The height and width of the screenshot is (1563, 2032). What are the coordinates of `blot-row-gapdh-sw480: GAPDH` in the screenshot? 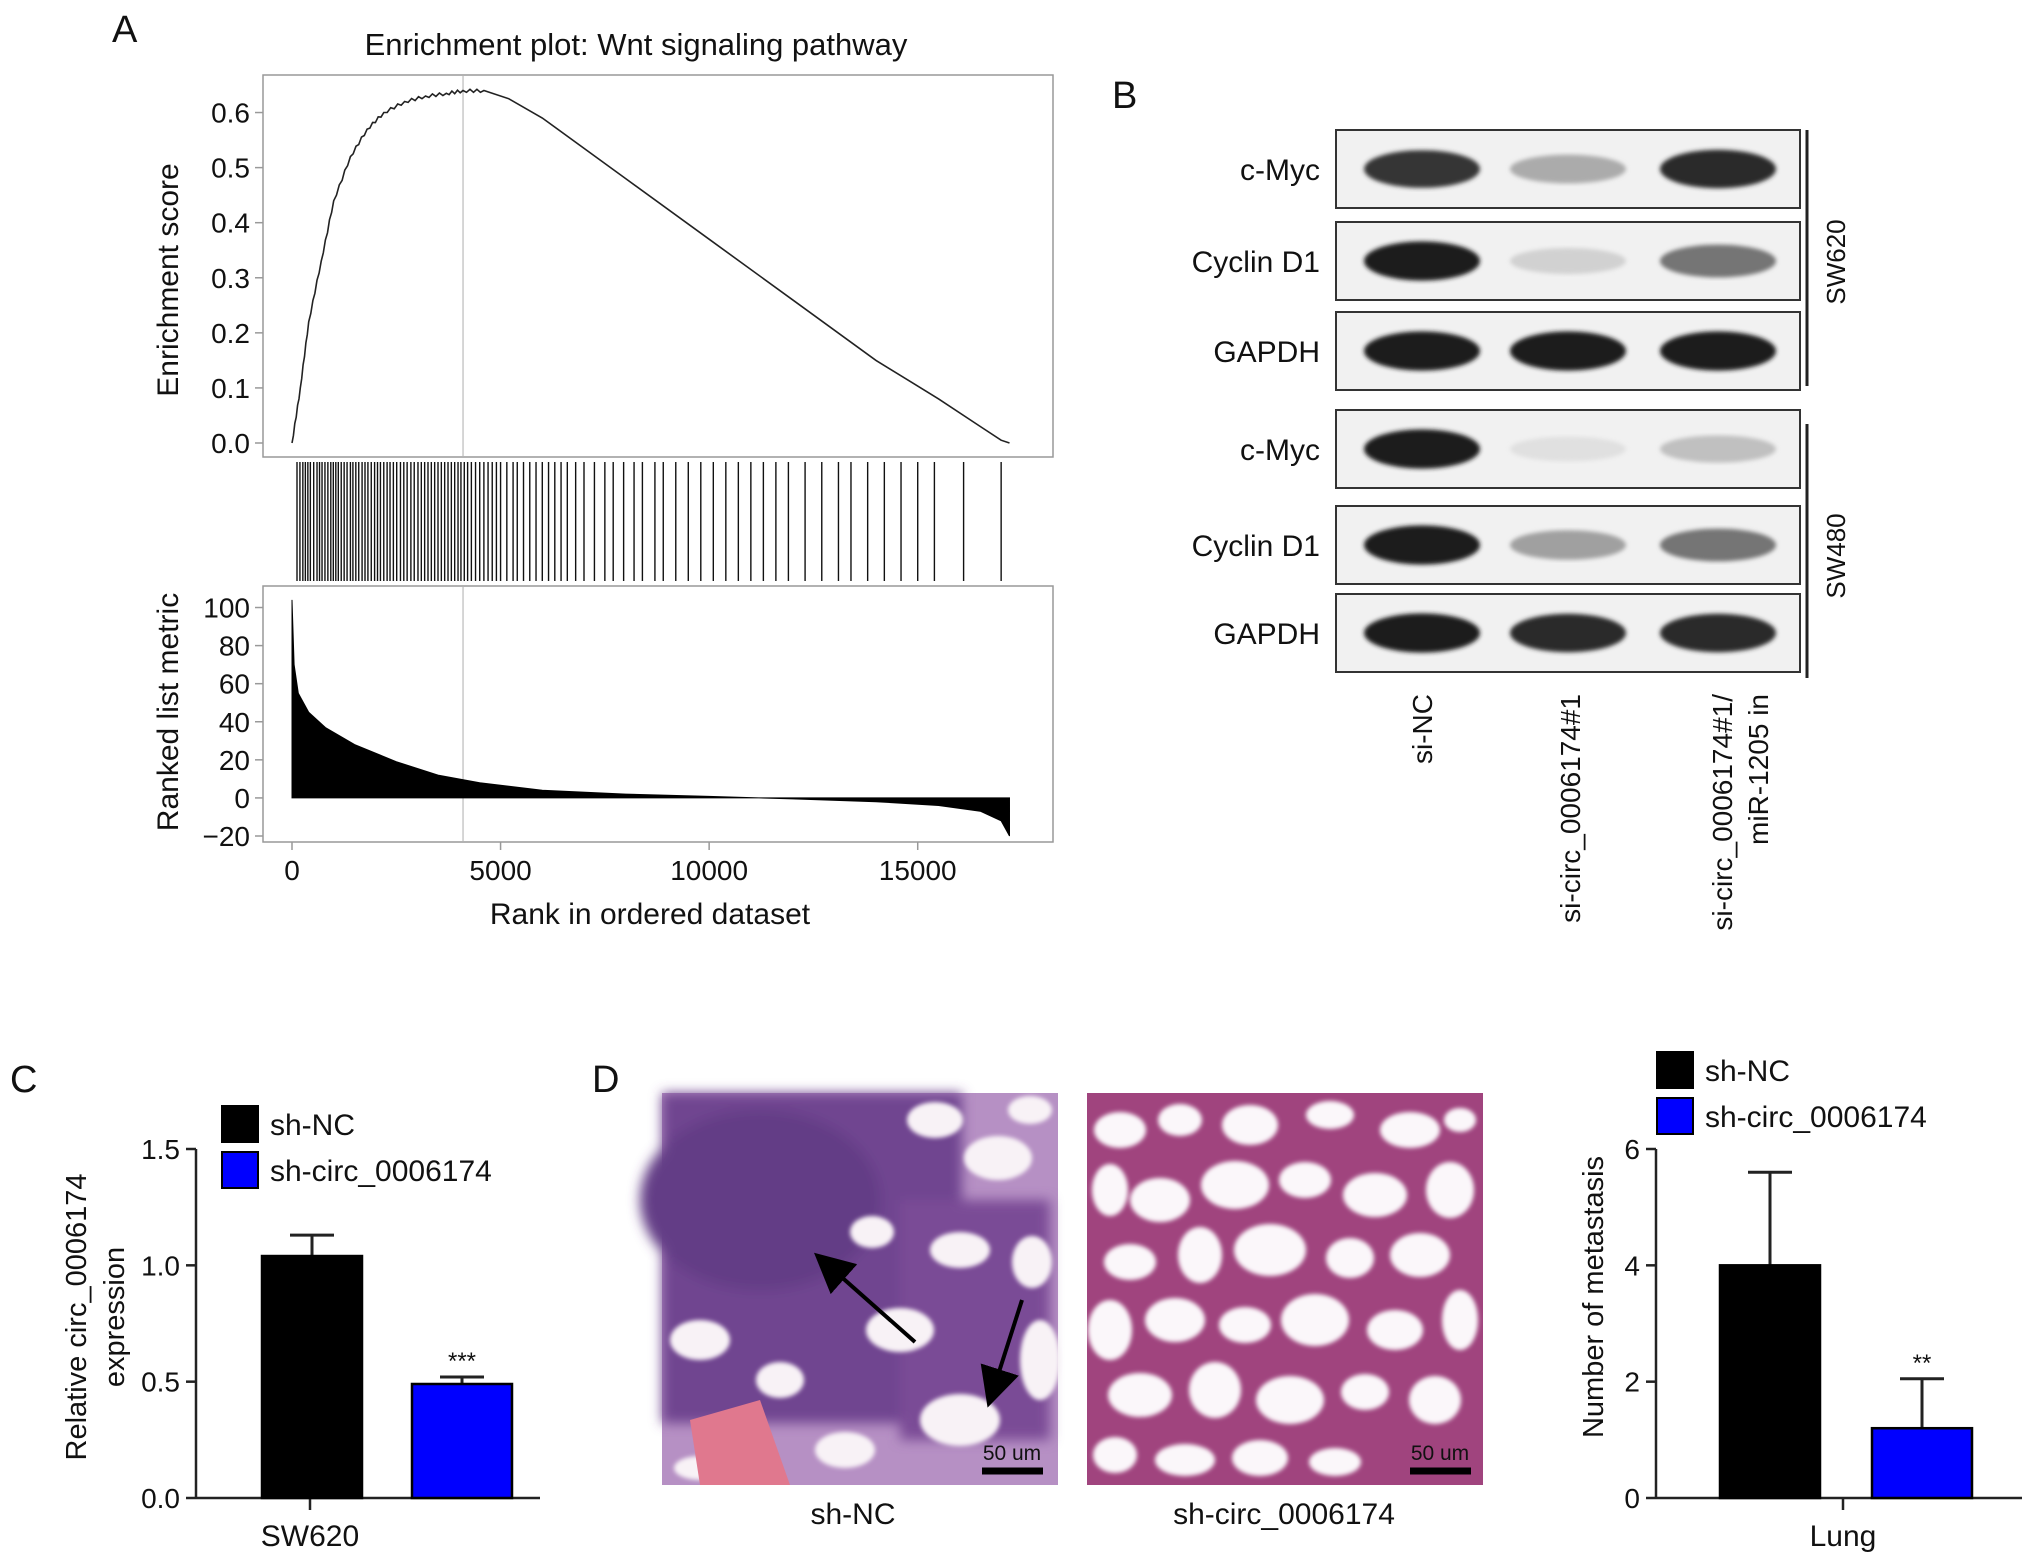 It's located at (1507, 633).